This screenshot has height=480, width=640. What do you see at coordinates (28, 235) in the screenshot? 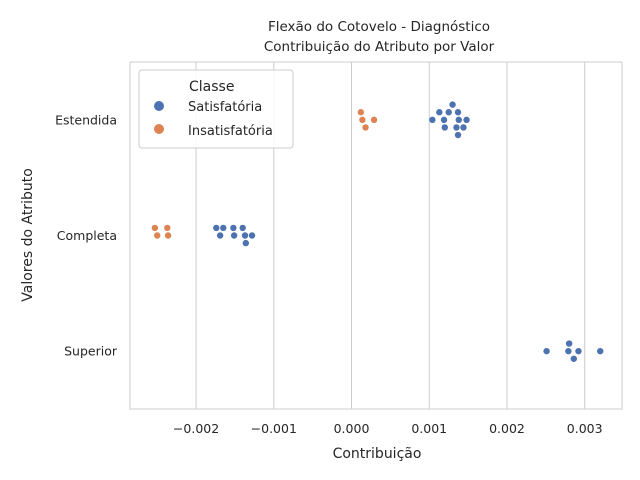
I see `y-axis-label: Valores do Atributo` at bounding box center [28, 235].